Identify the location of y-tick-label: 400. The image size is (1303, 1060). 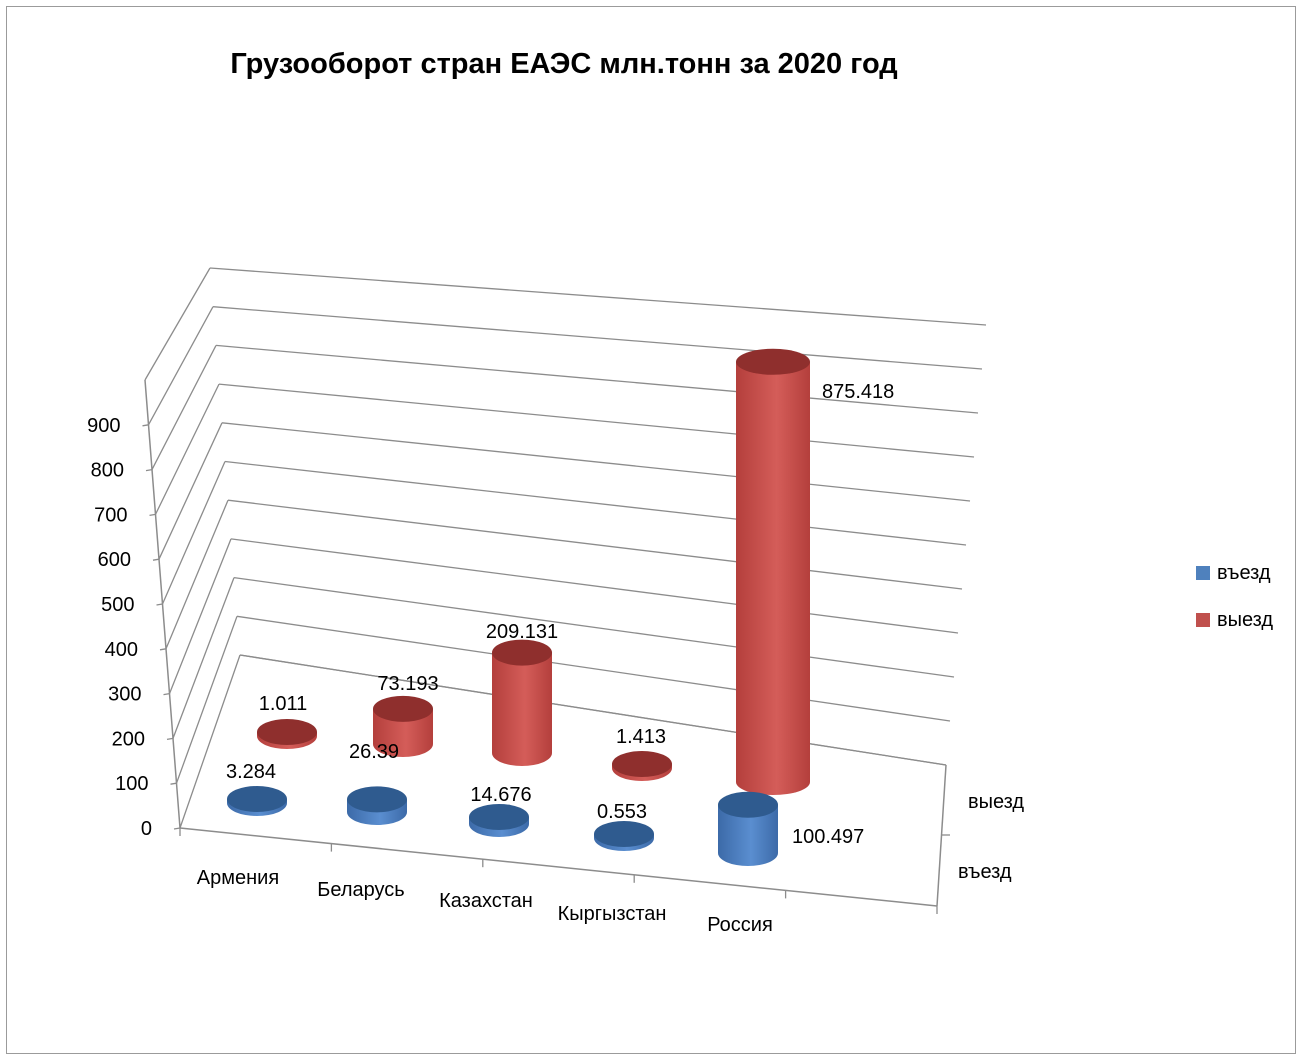
(121, 650).